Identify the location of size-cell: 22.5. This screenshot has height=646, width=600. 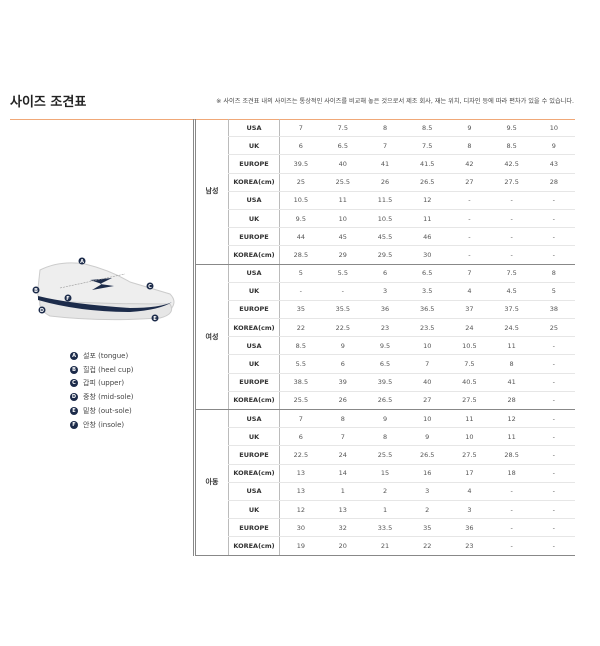
(342, 328).